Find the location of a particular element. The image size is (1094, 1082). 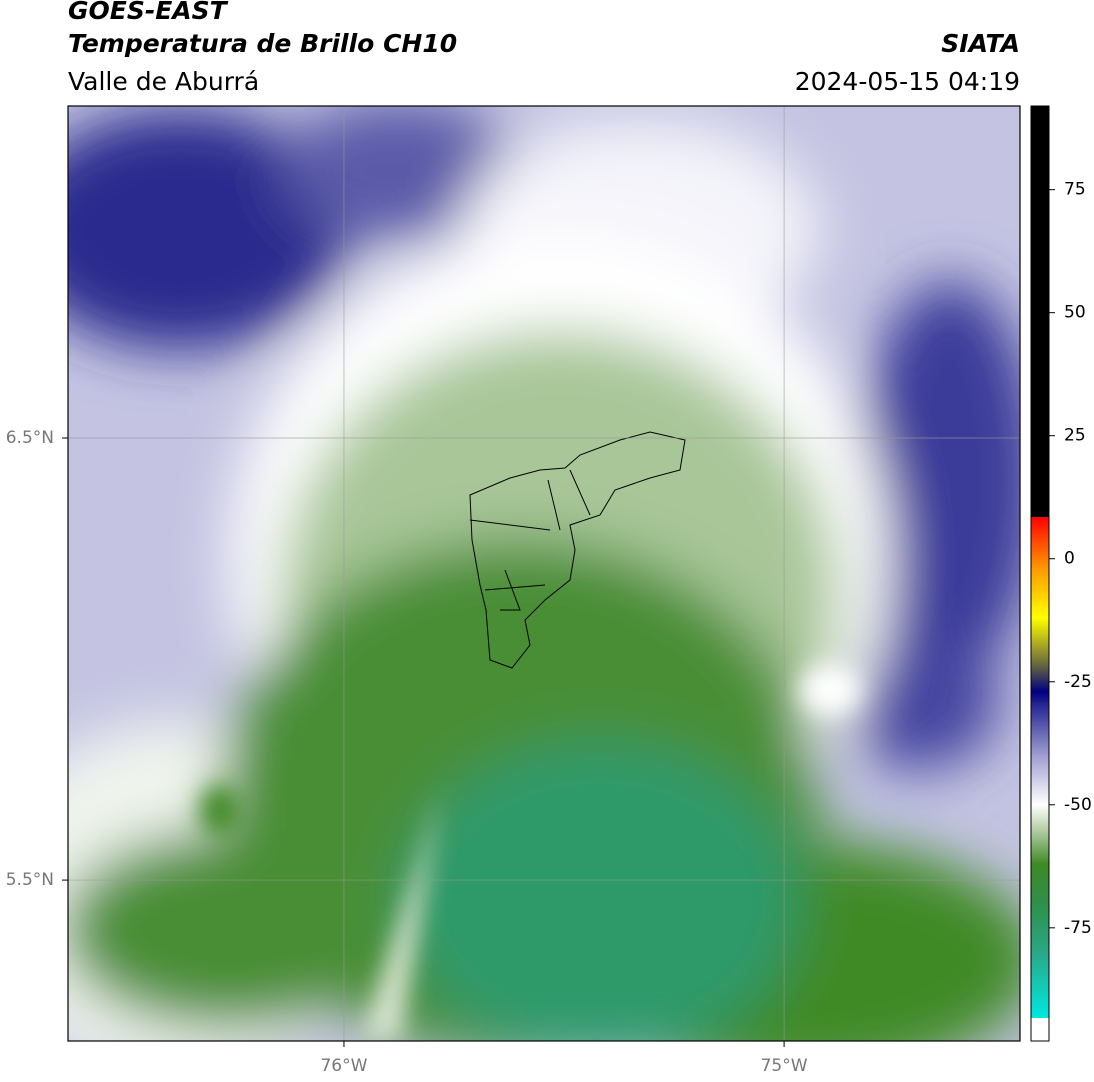

colorbar is located at coordinates (1040, 573).